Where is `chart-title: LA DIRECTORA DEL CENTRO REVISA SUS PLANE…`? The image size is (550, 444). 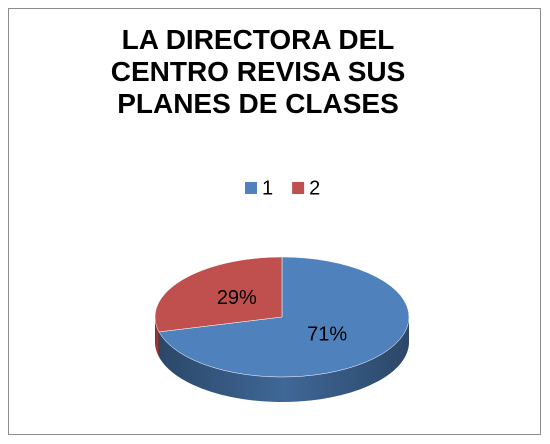
chart-title: LA DIRECTORA DEL CENTRO REVISA SUS PLANE… is located at coordinates (258, 71).